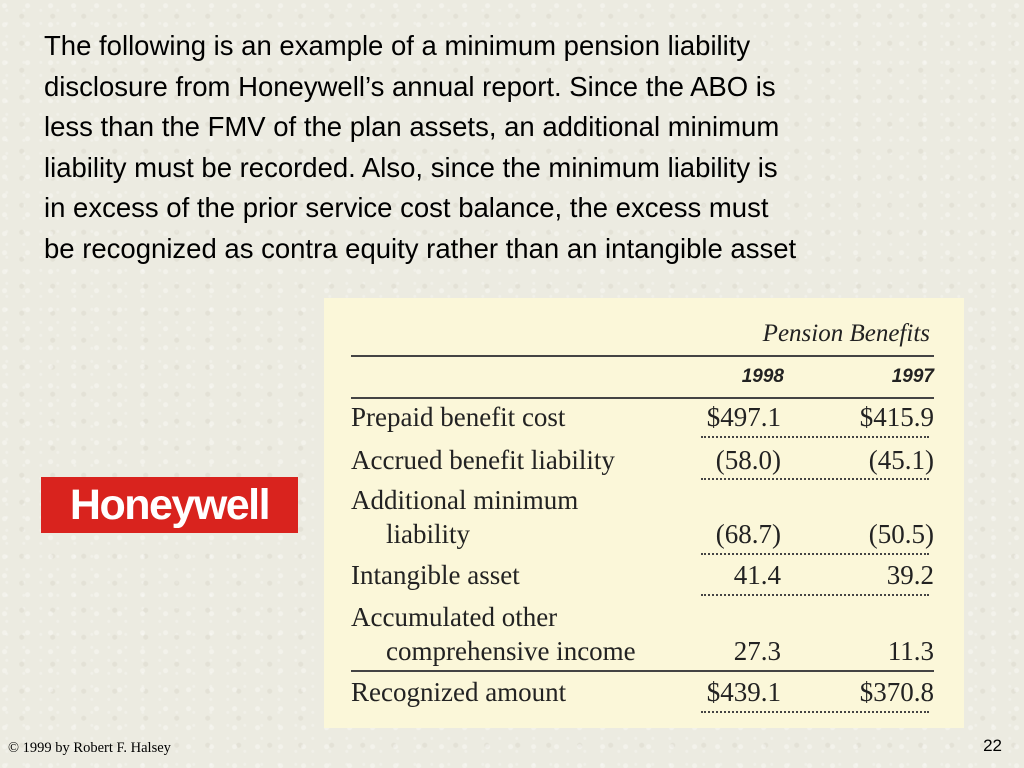  What do you see at coordinates (454, 617) in the screenshot?
I see `row-label-aoci: Accumulated other` at bounding box center [454, 617].